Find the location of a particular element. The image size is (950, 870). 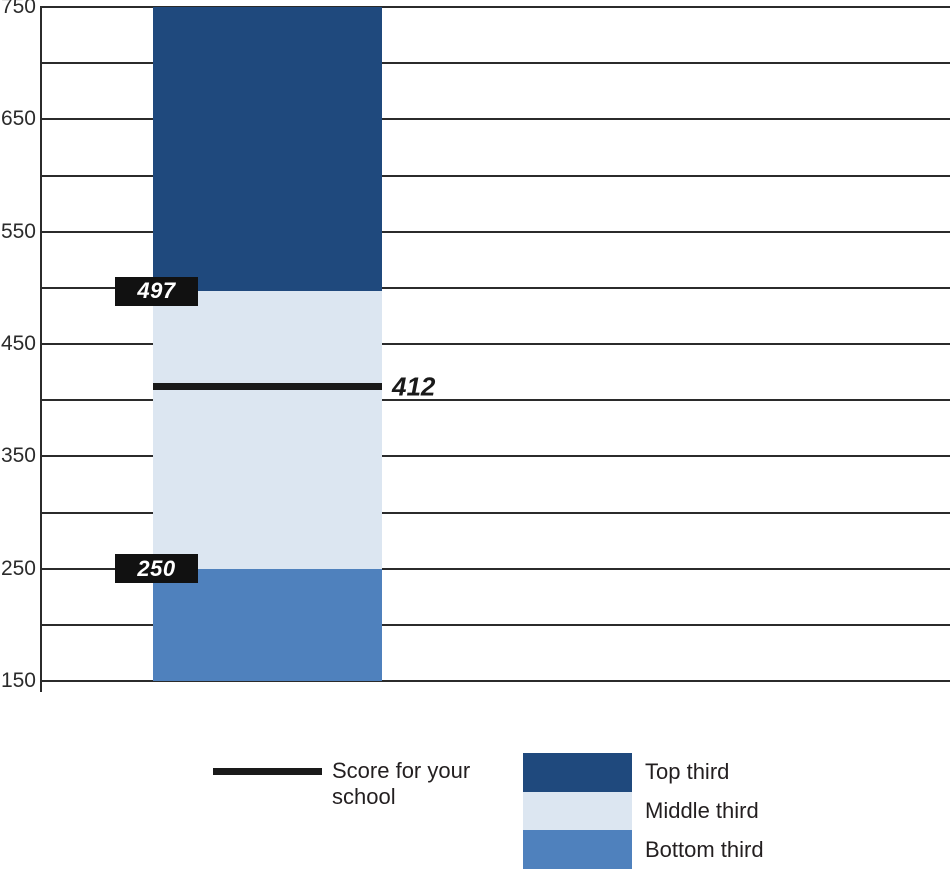

y-axis-tick-label: 650 is located at coordinates (18, 119).